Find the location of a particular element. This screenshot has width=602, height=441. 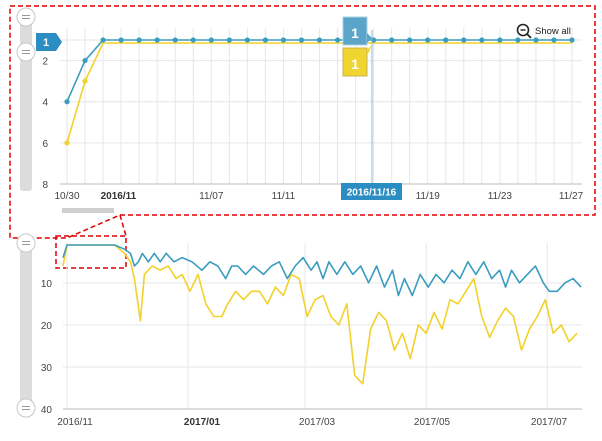

vertical-zoom-slider-track is located at coordinates (26, 103).